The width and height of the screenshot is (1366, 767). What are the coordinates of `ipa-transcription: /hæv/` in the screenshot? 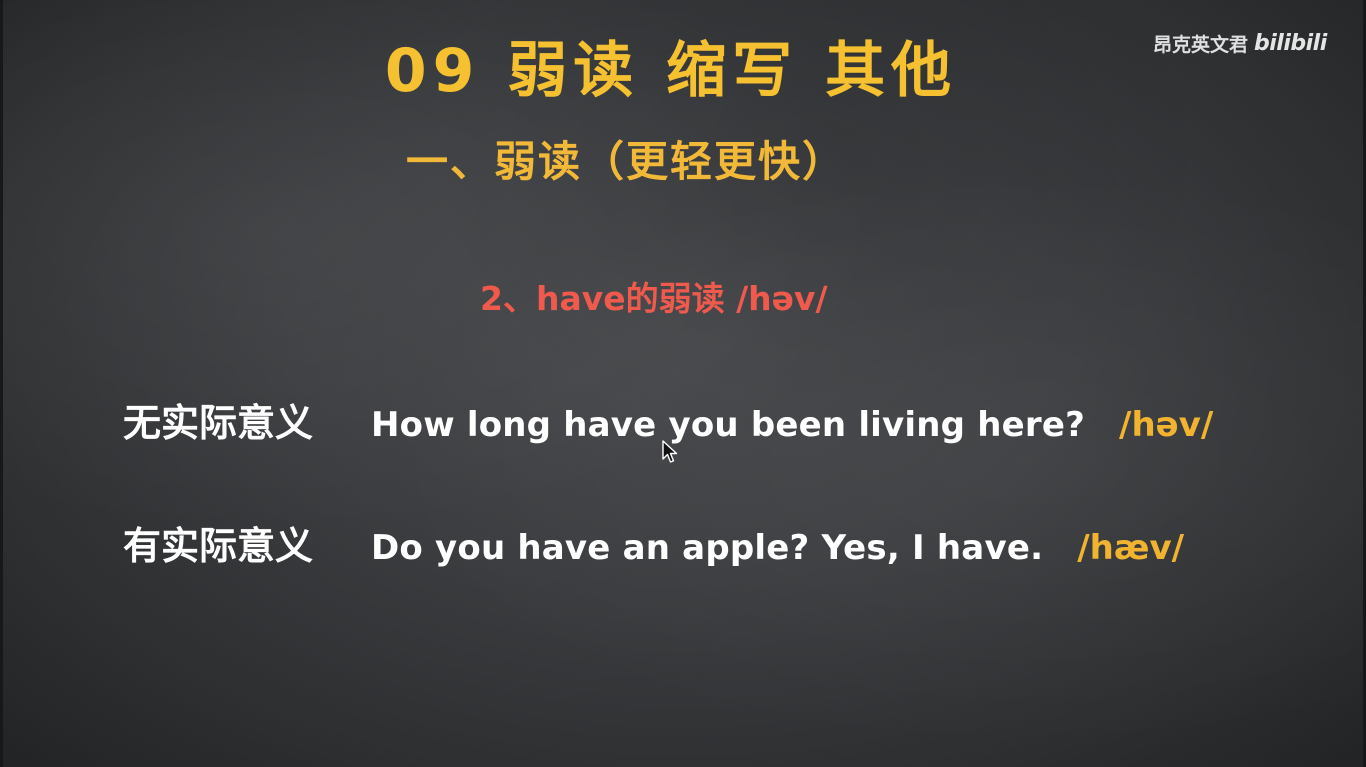 It's located at (1131, 548).